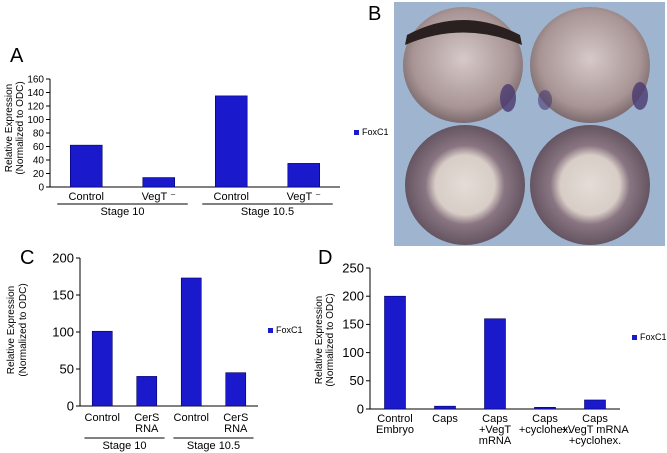  I want to click on y-tick-label-a-1: 20, so click(39, 174).